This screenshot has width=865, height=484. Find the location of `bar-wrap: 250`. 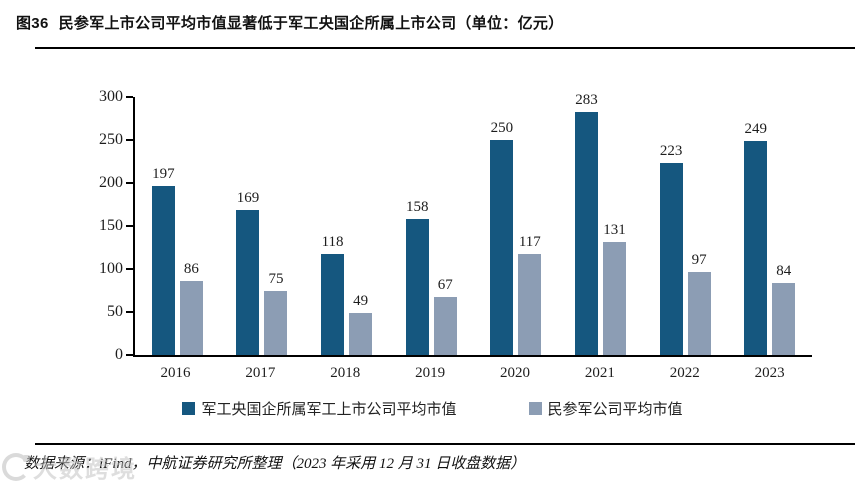

bar-wrap: 250 is located at coordinates (502, 237).